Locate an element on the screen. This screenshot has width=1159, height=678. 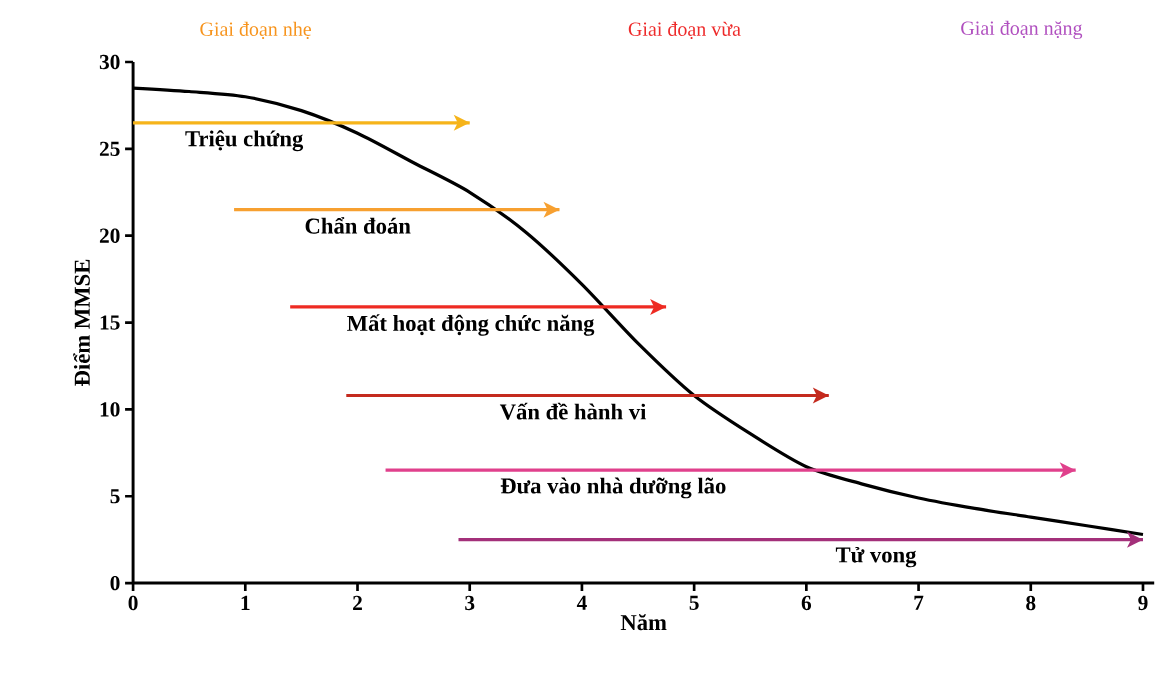
text: Giai đoạn vừa is located at coordinates (684, 30).